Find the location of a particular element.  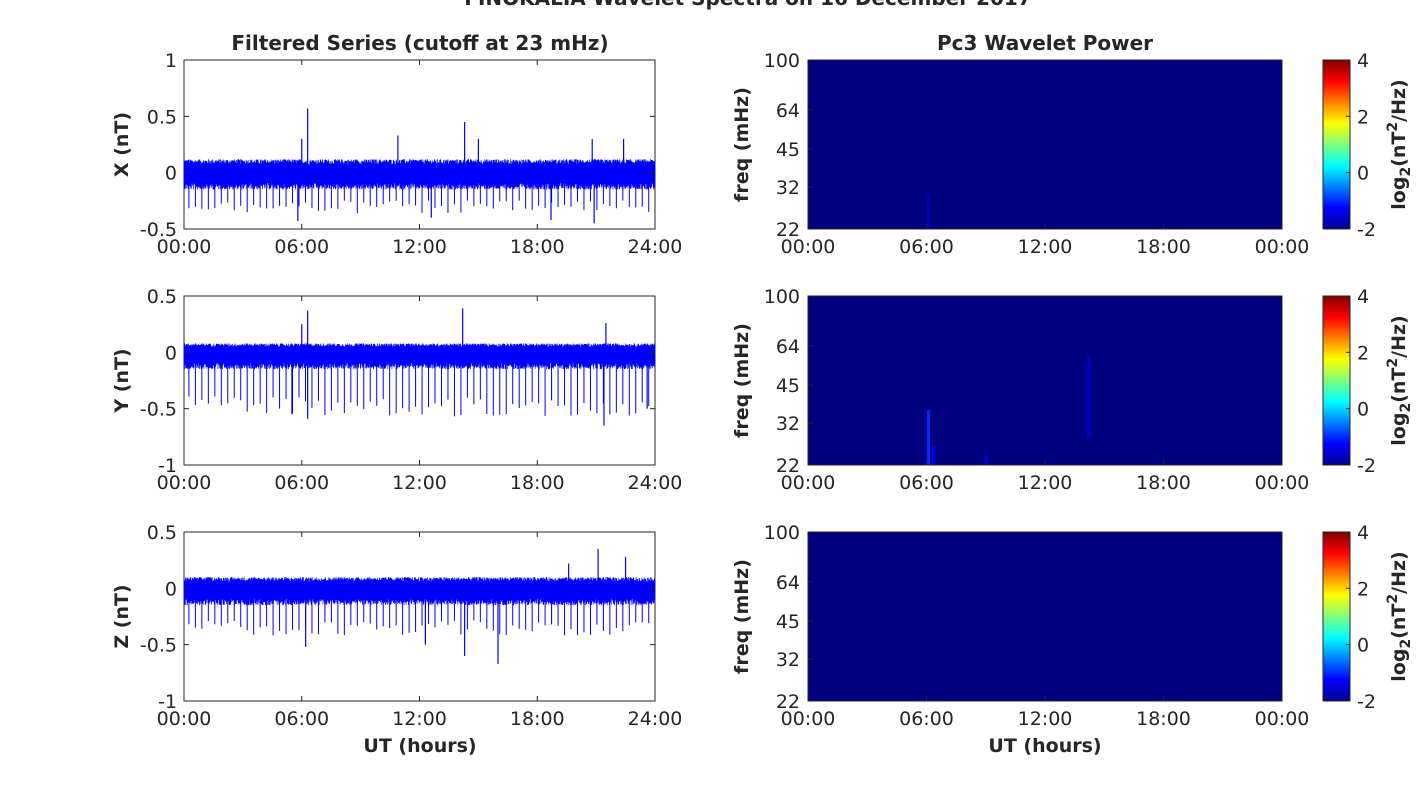

line-panel-x: 1 0.5 0 -0.500:00 06:00 12:00 18:00 24:00 X (nT) is located at coordinates (396, 154).